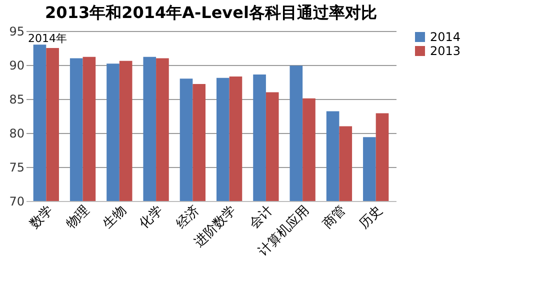  Describe the element at coordinates (16, 31) in the screenshot. I see `y-tick-label: 95` at that location.